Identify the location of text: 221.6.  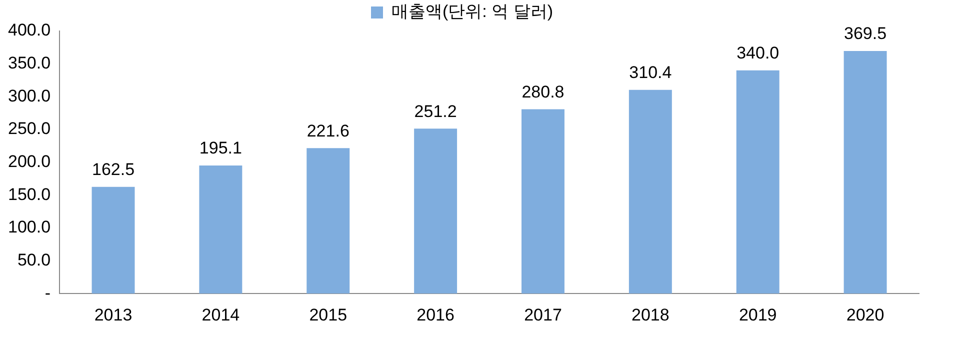
(328, 130).